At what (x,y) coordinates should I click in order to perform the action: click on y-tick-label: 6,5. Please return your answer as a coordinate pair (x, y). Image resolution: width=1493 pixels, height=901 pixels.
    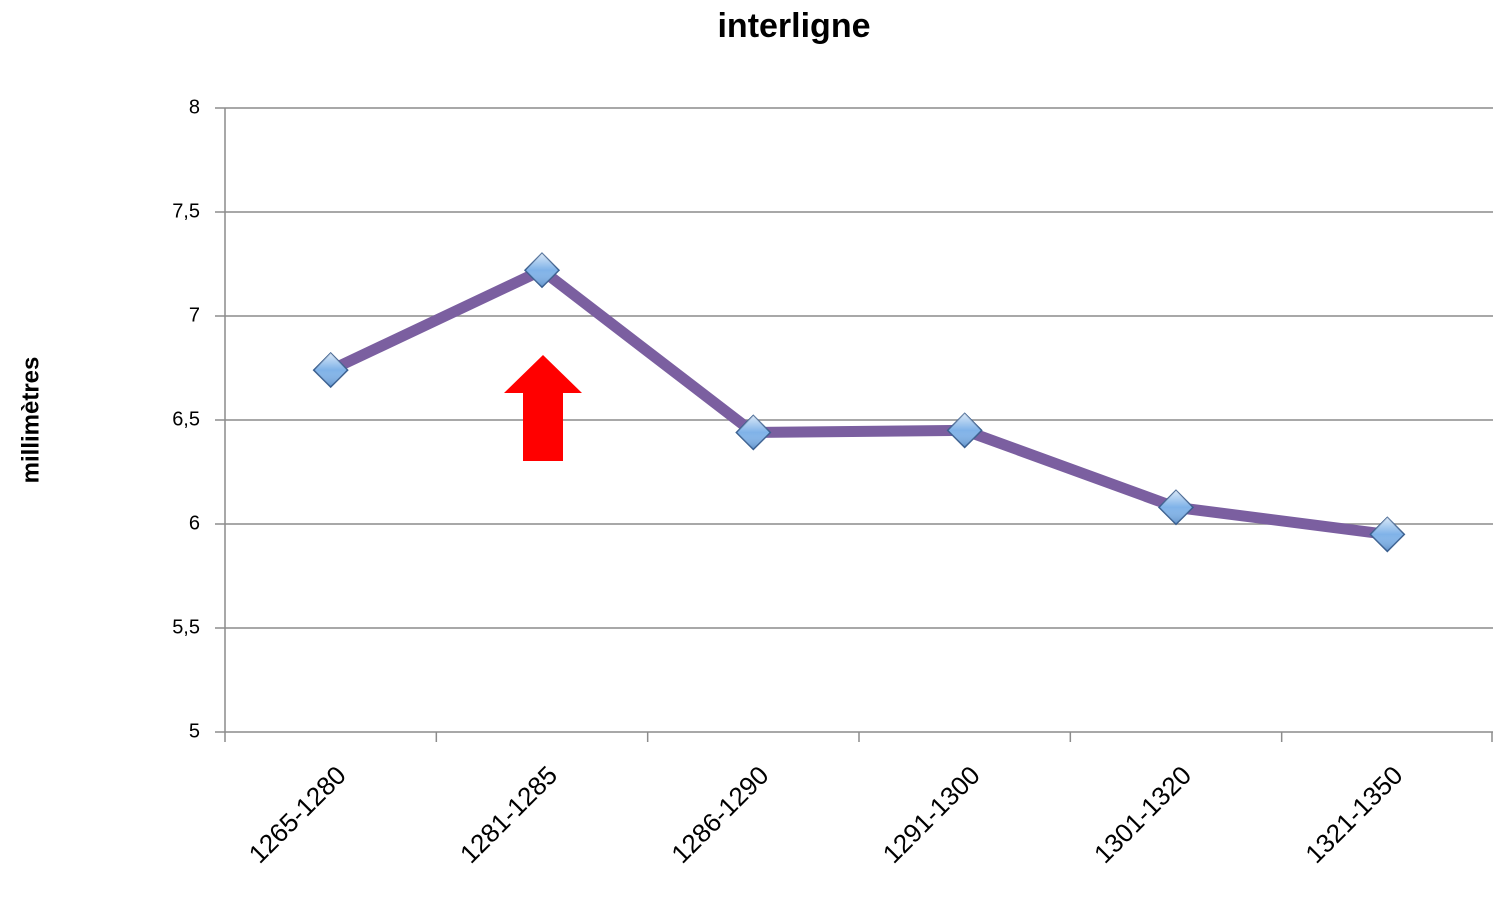
    Looking at the image, I should click on (186, 419).